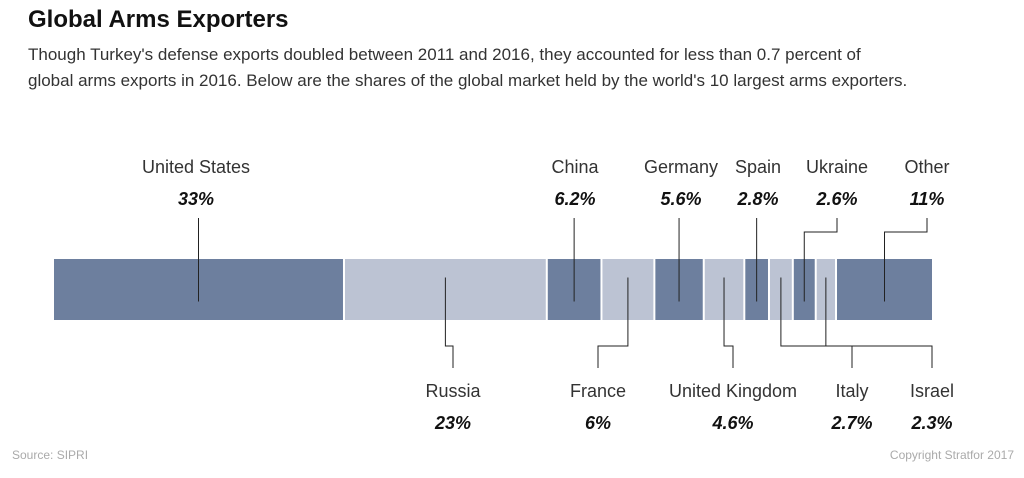 The width and height of the screenshot is (1024, 478). Describe the element at coordinates (926, 167) in the screenshot. I see `category-label-other: Other` at that location.